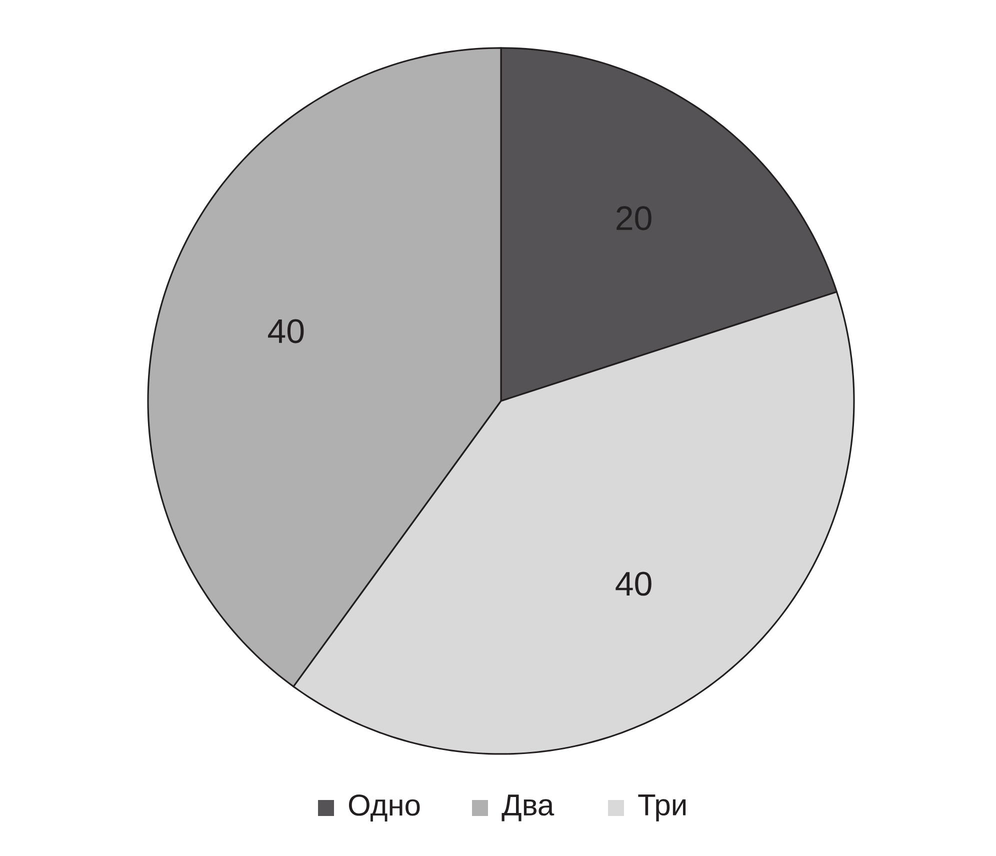 The width and height of the screenshot is (996, 856). I want to click on legend-label: Два, so click(528, 808).